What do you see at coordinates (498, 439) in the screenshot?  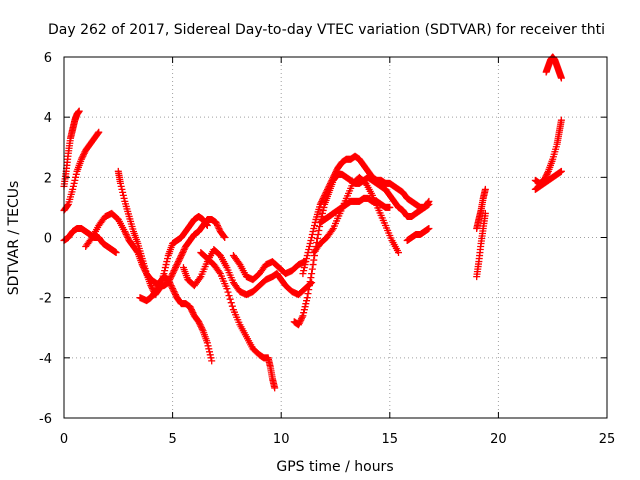 I see `x-tick-label: 20` at bounding box center [498, 439].